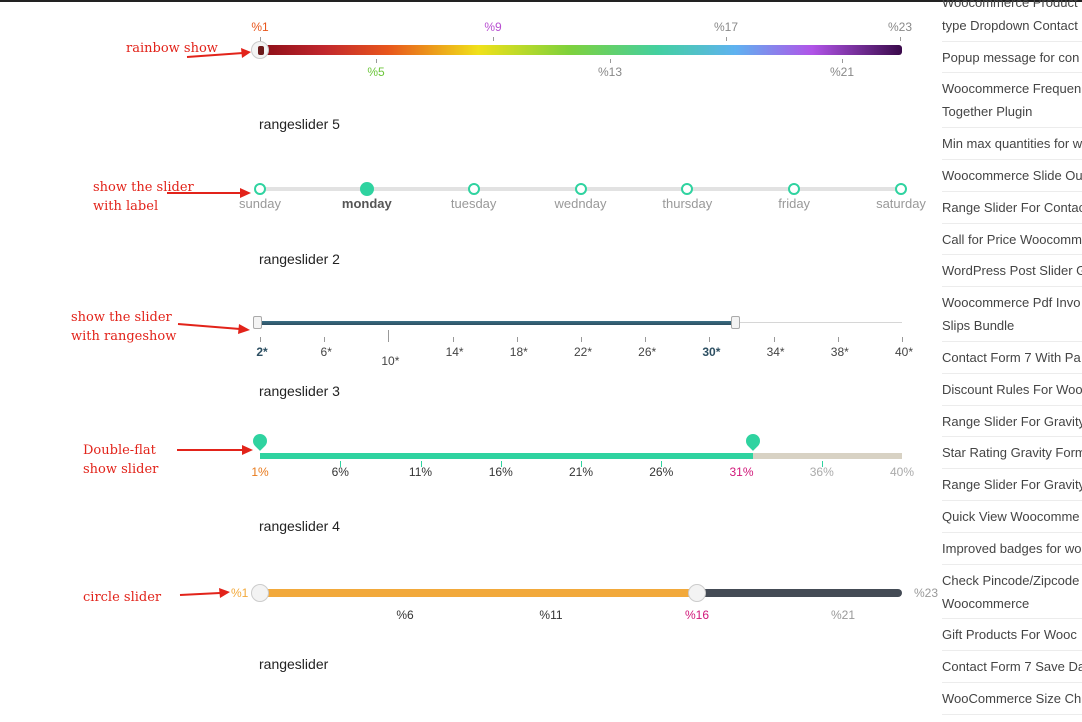 Image resolution: width=1082 pixels, height=722 pixels. What do you see at coordinates (610, 72) in the screenshot?
I see `rainbow-label-bottom: %13` at bounding box center [610, 72].